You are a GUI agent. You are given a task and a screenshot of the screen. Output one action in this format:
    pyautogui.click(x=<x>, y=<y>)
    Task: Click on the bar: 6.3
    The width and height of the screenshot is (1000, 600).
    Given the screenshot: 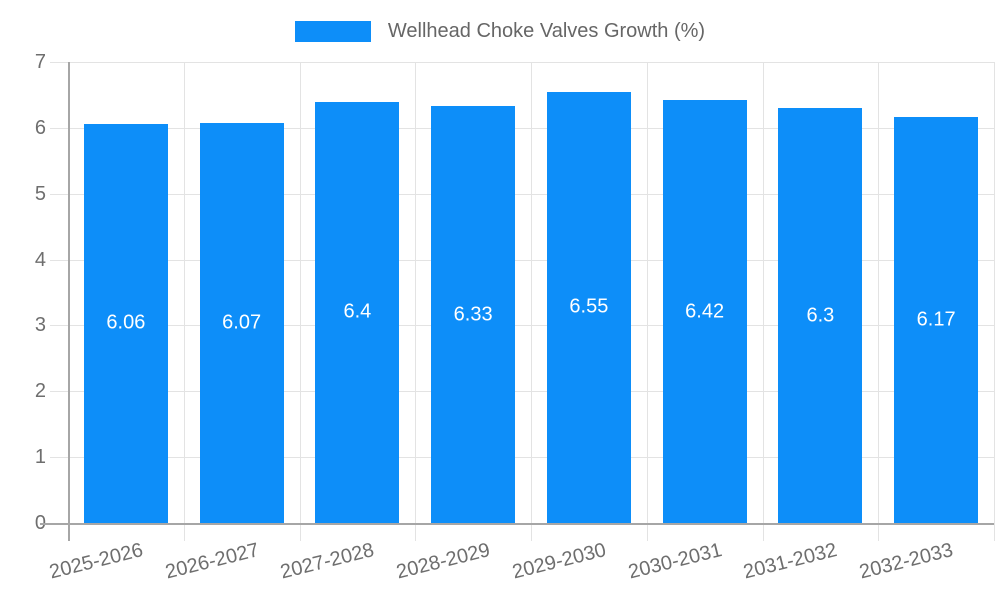 What is the action you would take?
    pyautogui.click(x=820, y=315)
    